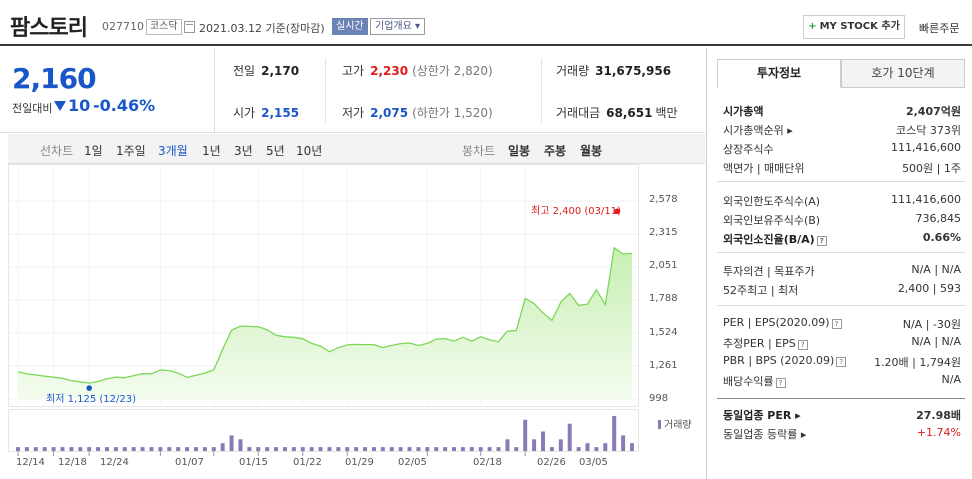 The image size is (972, 479). I want to click on period-5y: 5년, so click(275, 151).